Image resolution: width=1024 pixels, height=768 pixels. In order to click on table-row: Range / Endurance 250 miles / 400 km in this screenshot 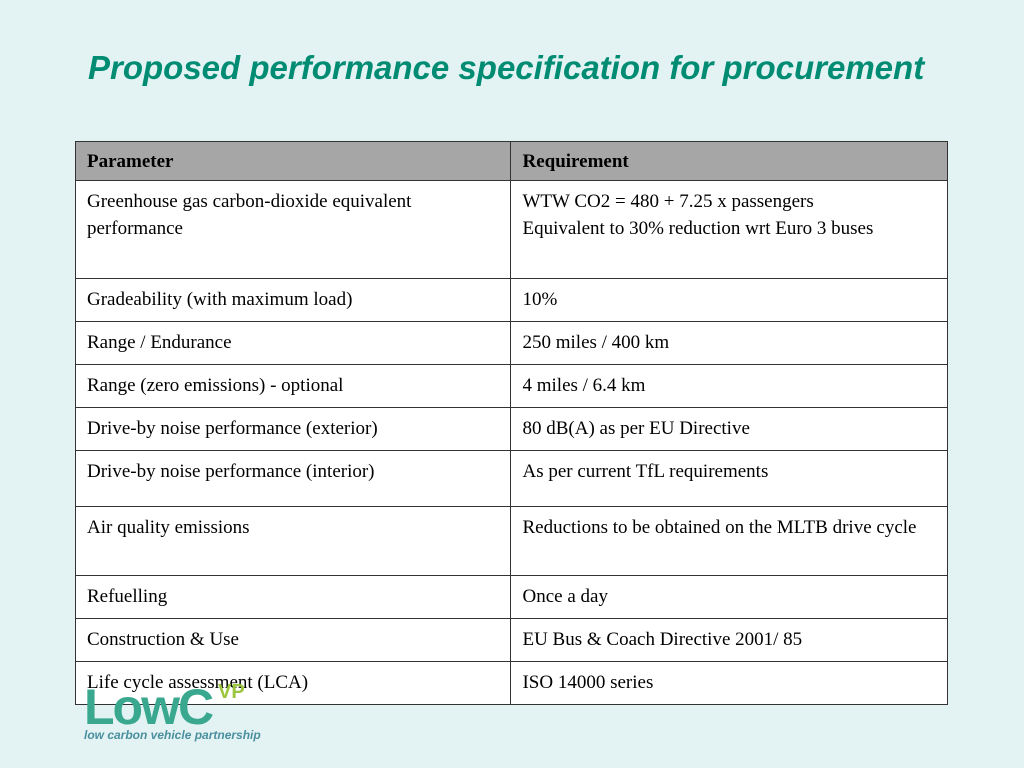, I will do `click(511, 343)`.